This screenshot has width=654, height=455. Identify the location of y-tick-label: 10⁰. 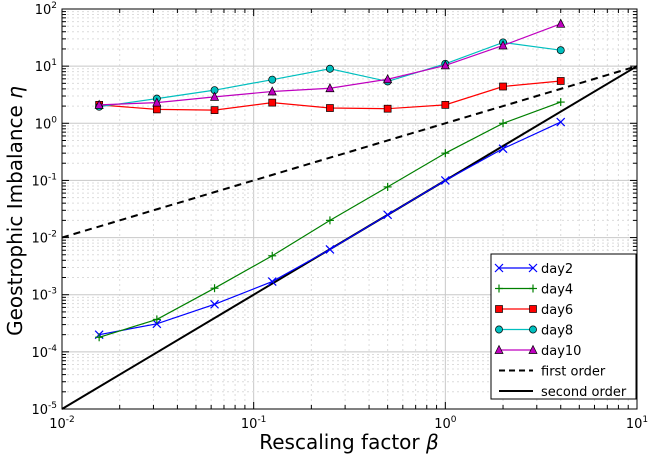
(46, 123).